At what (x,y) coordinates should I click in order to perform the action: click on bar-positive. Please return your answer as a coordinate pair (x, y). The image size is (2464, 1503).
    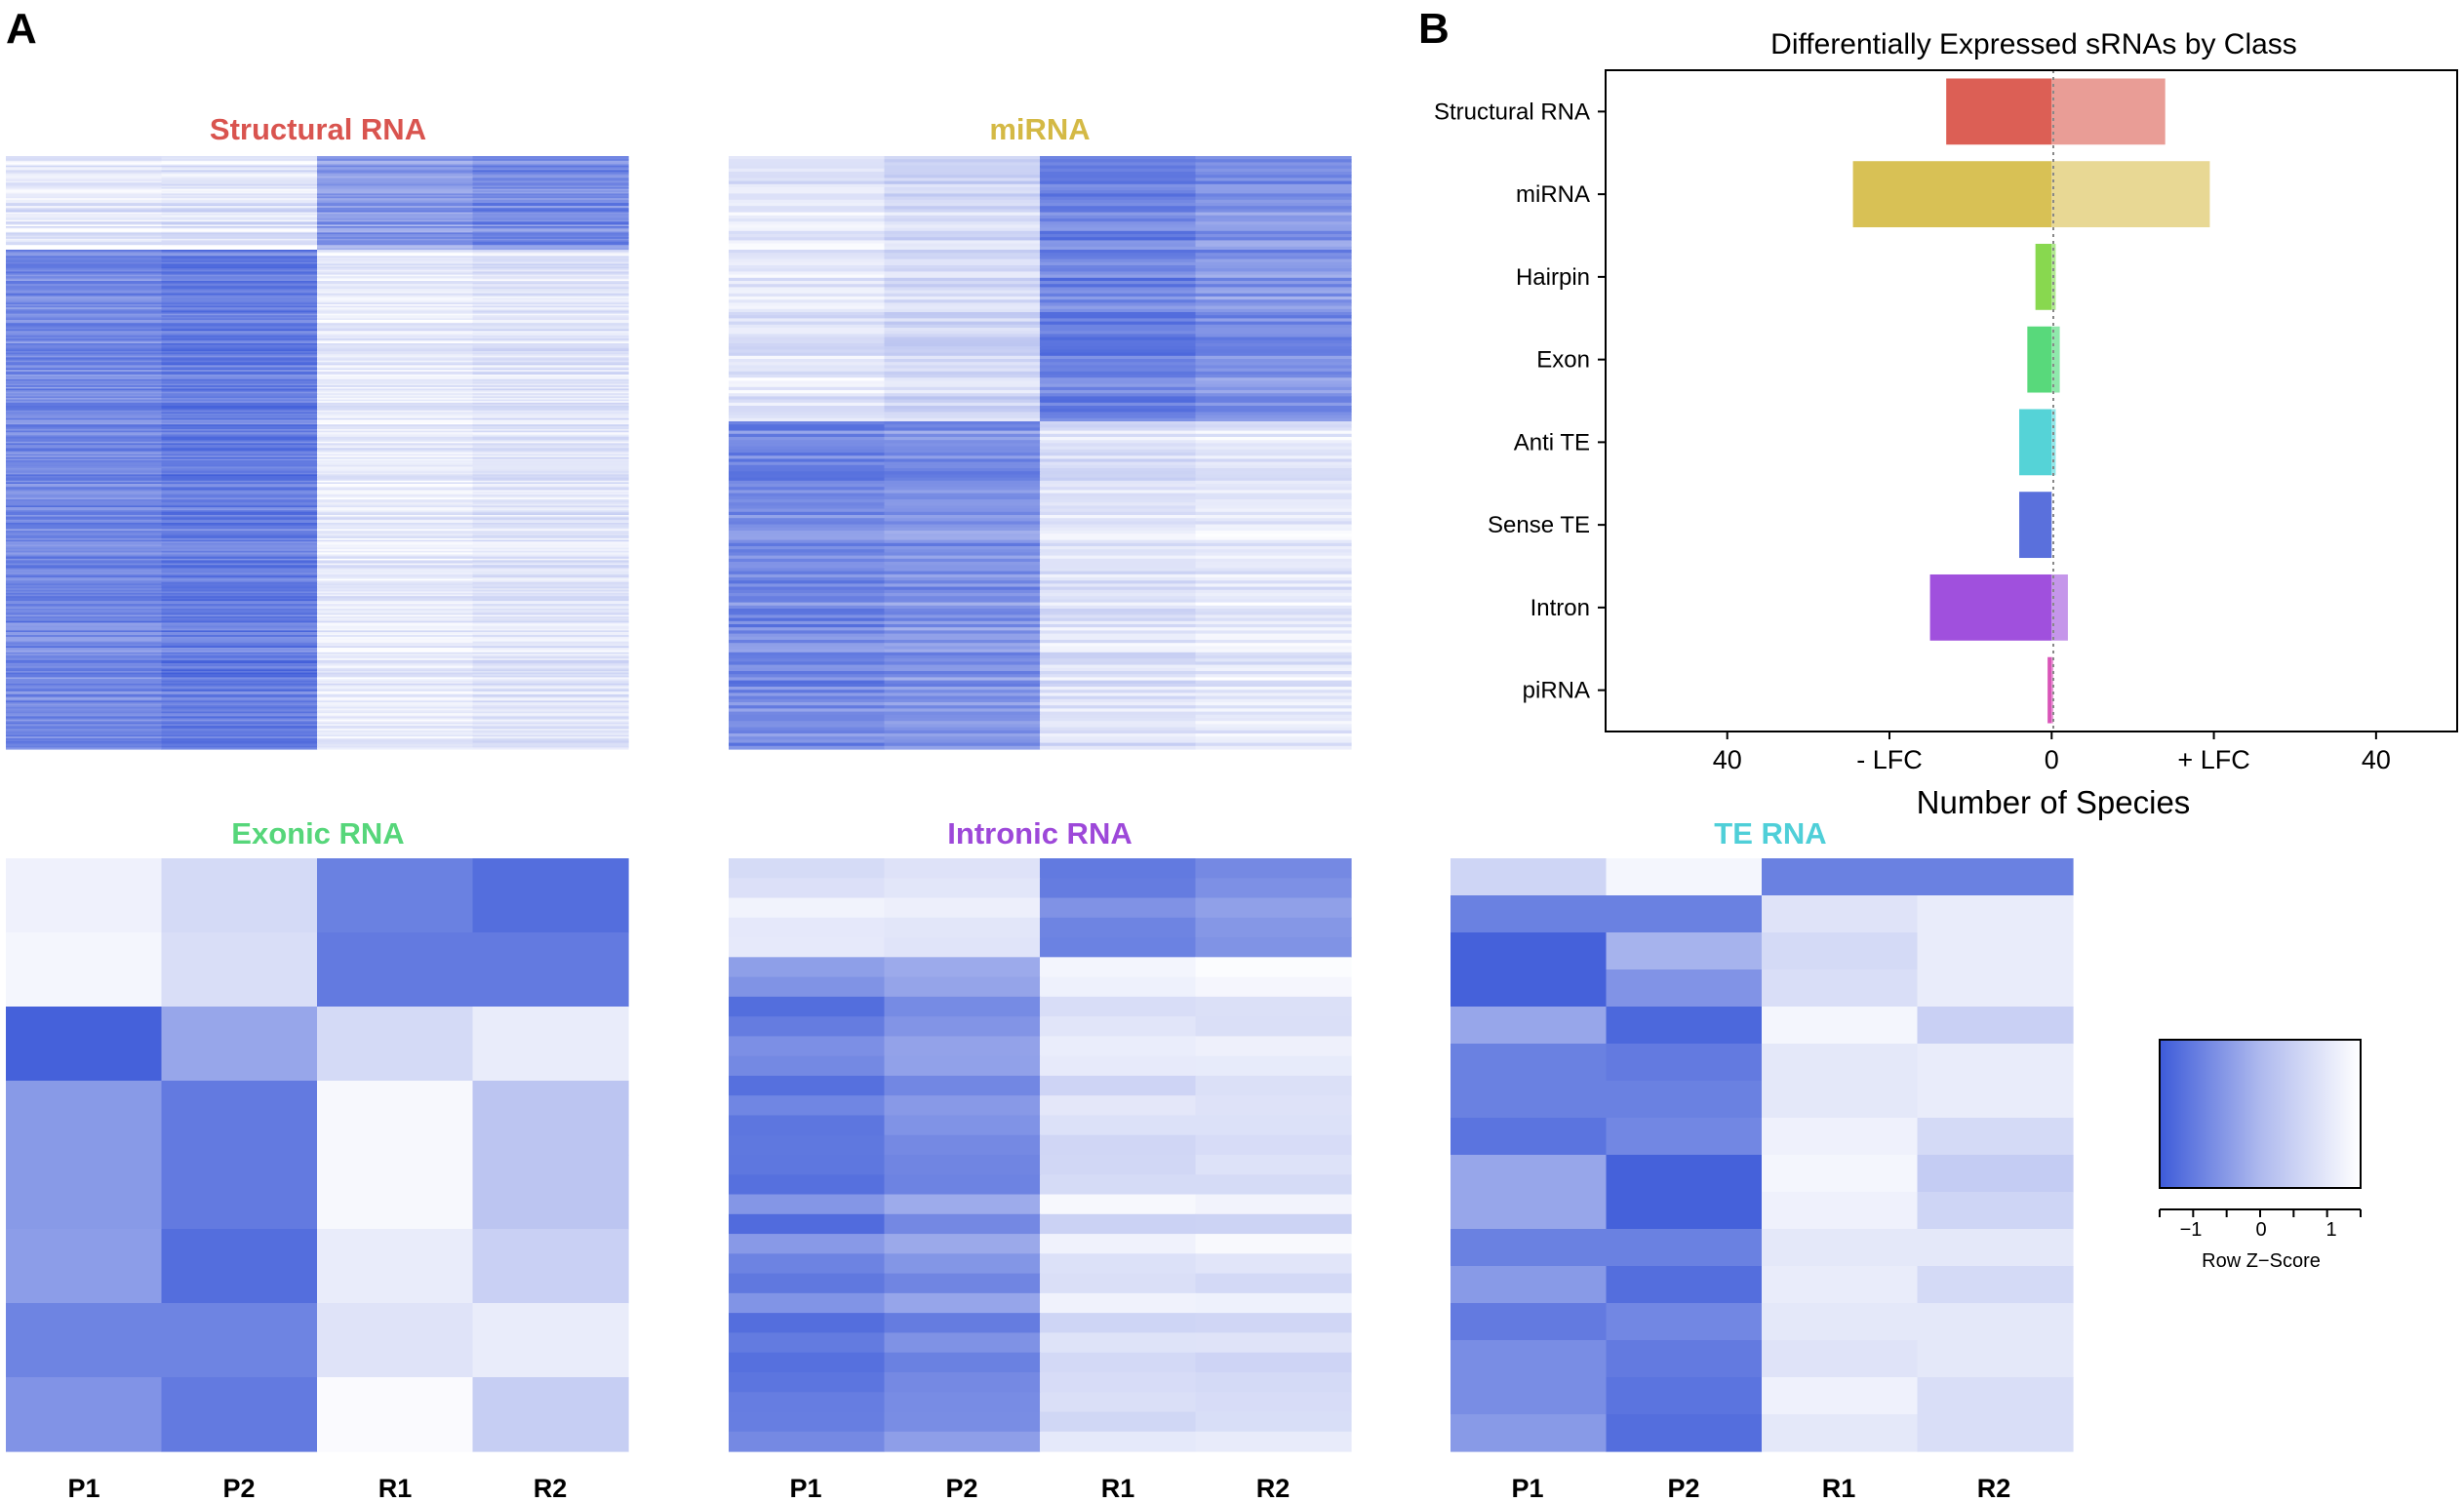
    Looking at the image, I should click on (2053, 442).